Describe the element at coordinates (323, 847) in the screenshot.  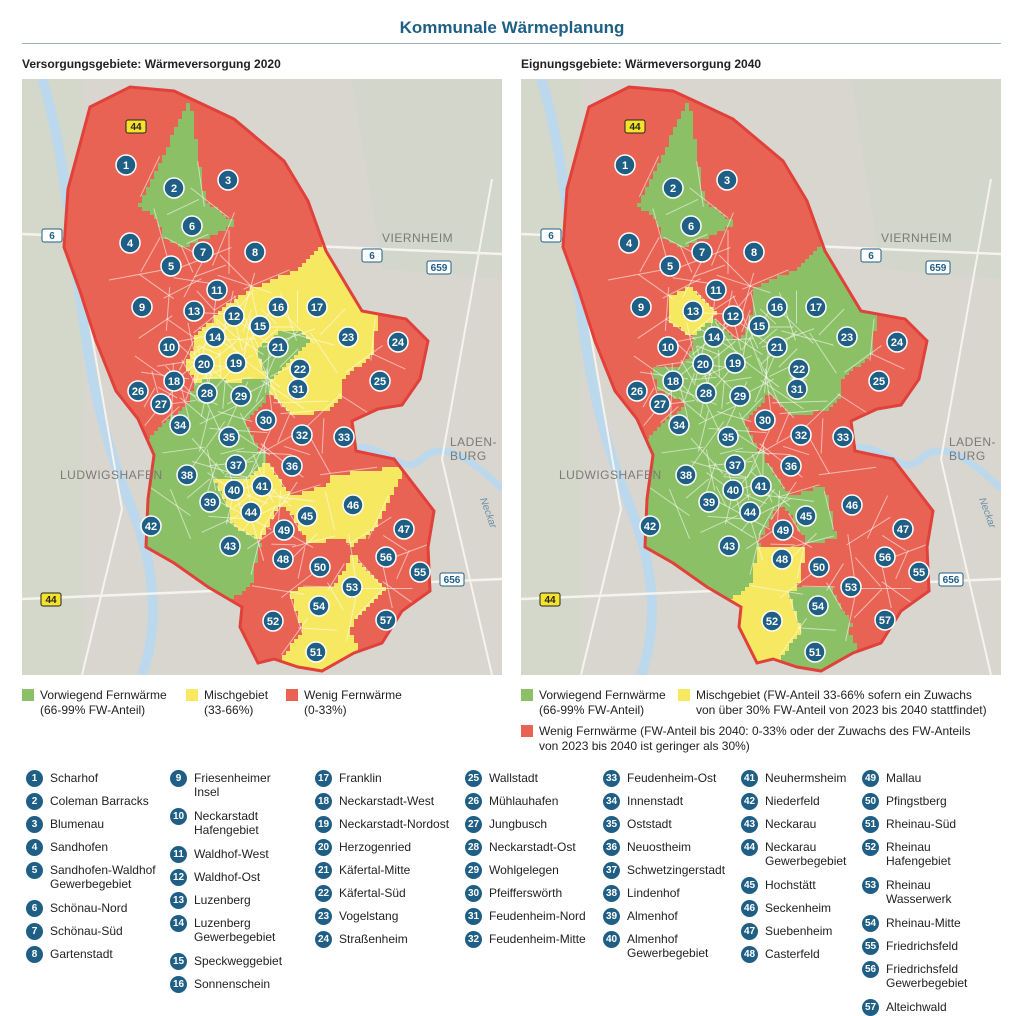
I see `district-number-badge: 20` at that location.